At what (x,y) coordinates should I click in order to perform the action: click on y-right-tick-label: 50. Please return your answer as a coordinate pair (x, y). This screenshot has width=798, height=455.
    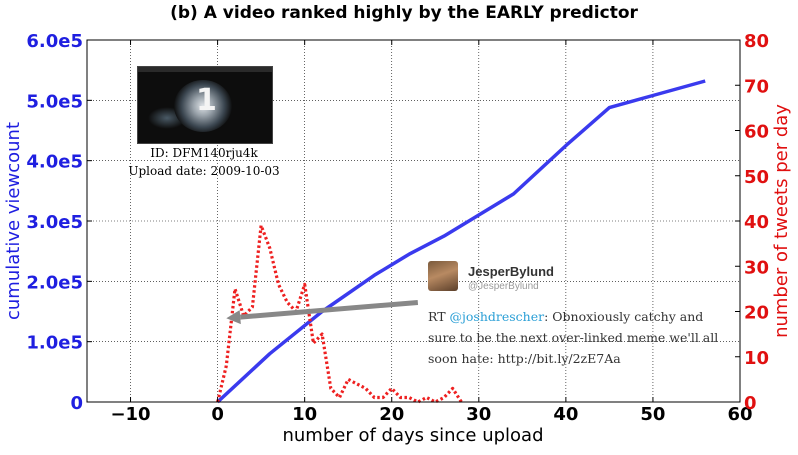
    Looking at the image, I should click on (756, 177).